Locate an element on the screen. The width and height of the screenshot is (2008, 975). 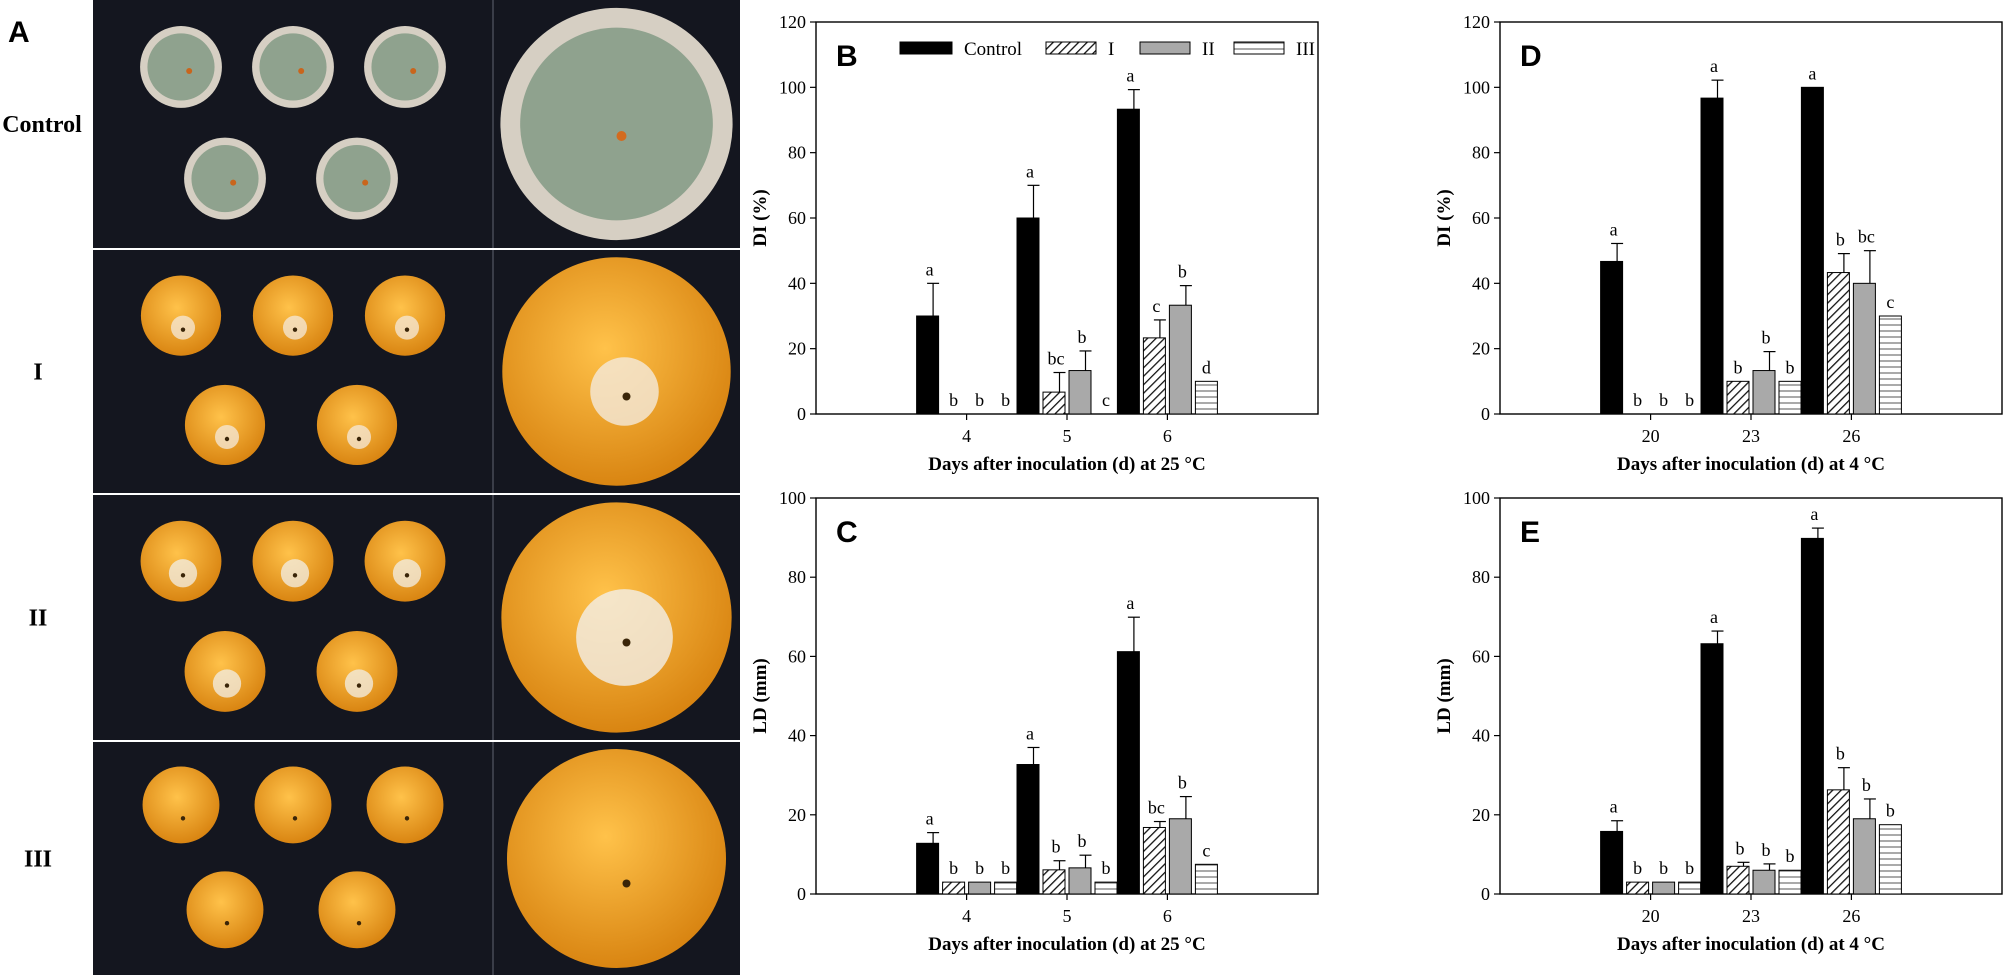
legend-label: I is located at coordinates (1111, 49).